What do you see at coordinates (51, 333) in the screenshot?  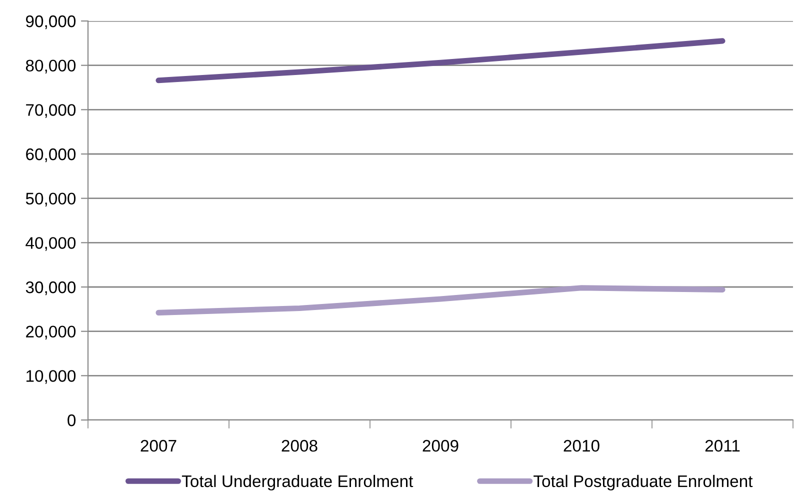 I see `y-tick-label: 20,000` at bounding box center [51, 333].